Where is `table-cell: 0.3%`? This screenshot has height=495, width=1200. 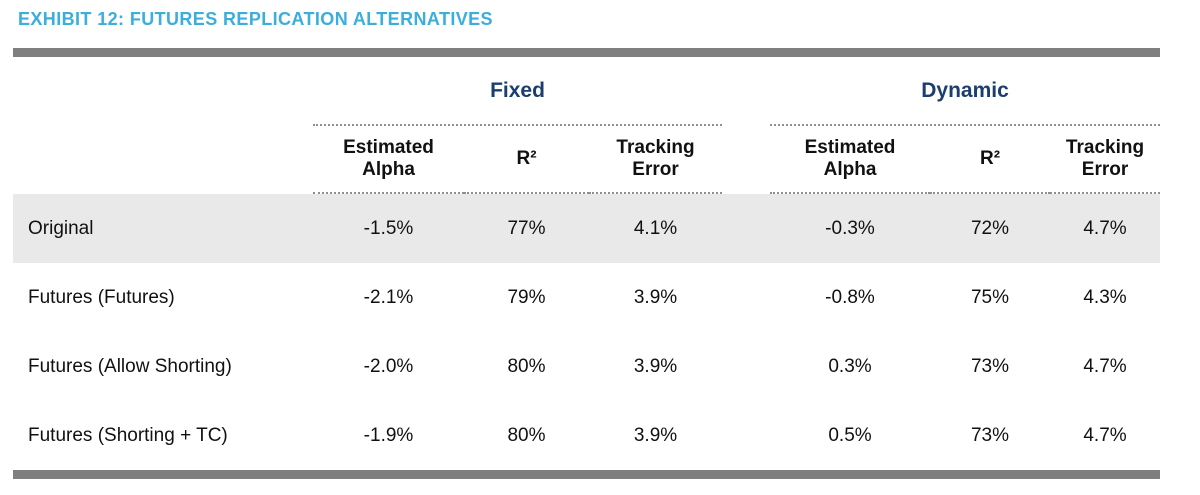 table-cell: 0.3% is located at coordinates (850, 366).